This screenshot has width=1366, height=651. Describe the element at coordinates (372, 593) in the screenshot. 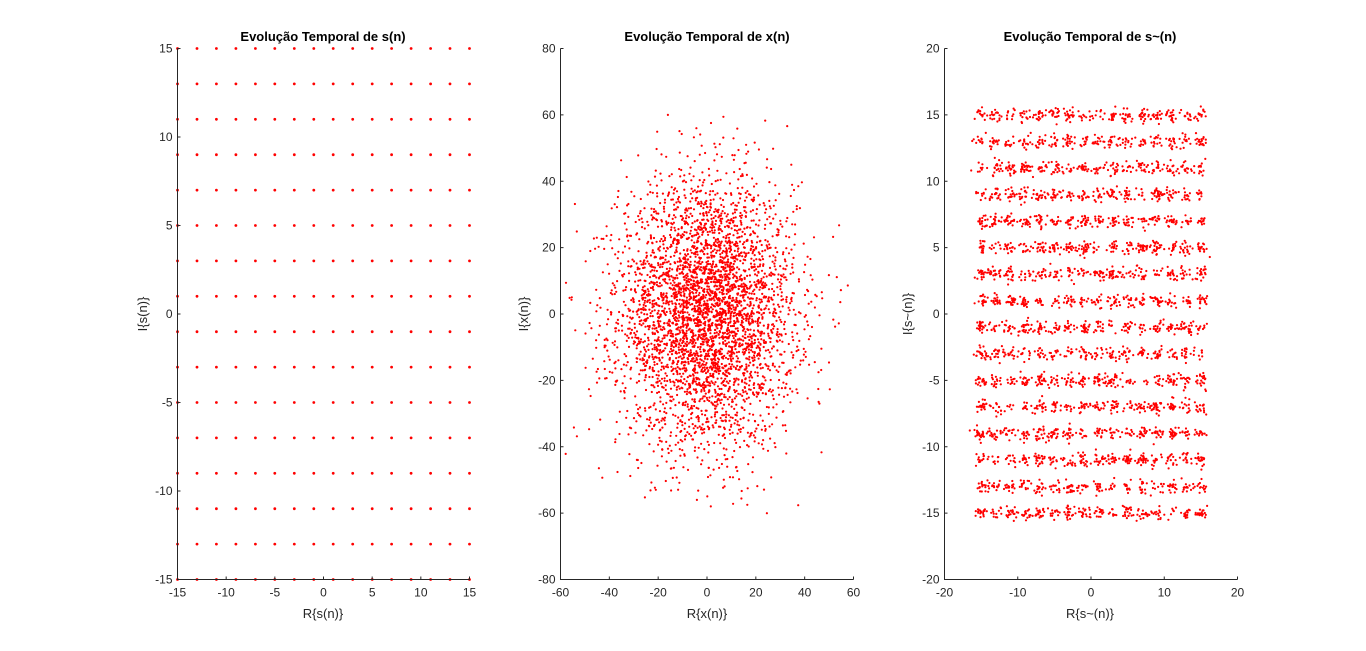

I see `x-tick-label: 5` at that location.